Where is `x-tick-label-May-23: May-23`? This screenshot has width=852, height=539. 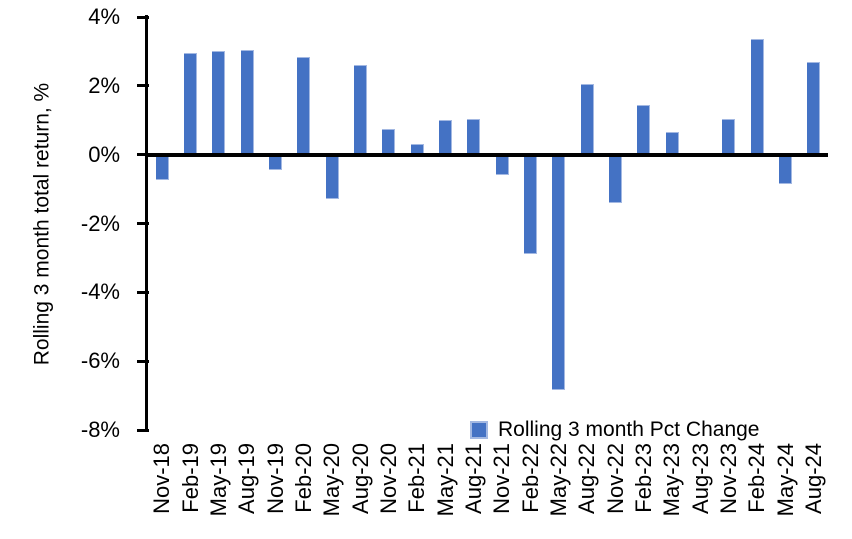
x-tick-label-May-23: May-23 is located at coordinates (672, 480).